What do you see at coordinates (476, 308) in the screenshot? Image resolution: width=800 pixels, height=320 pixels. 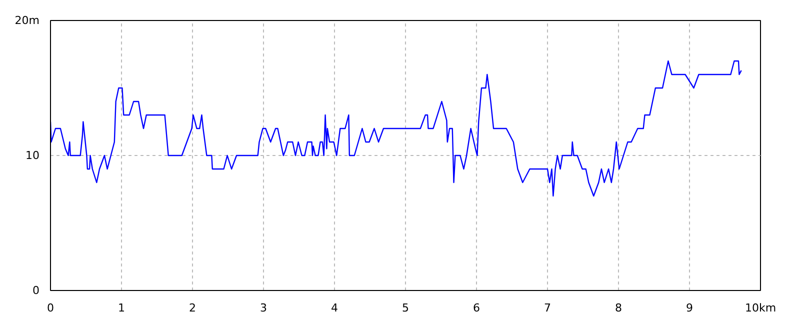 I see `x-tick-label: 6` at bounding box center [476, 308].